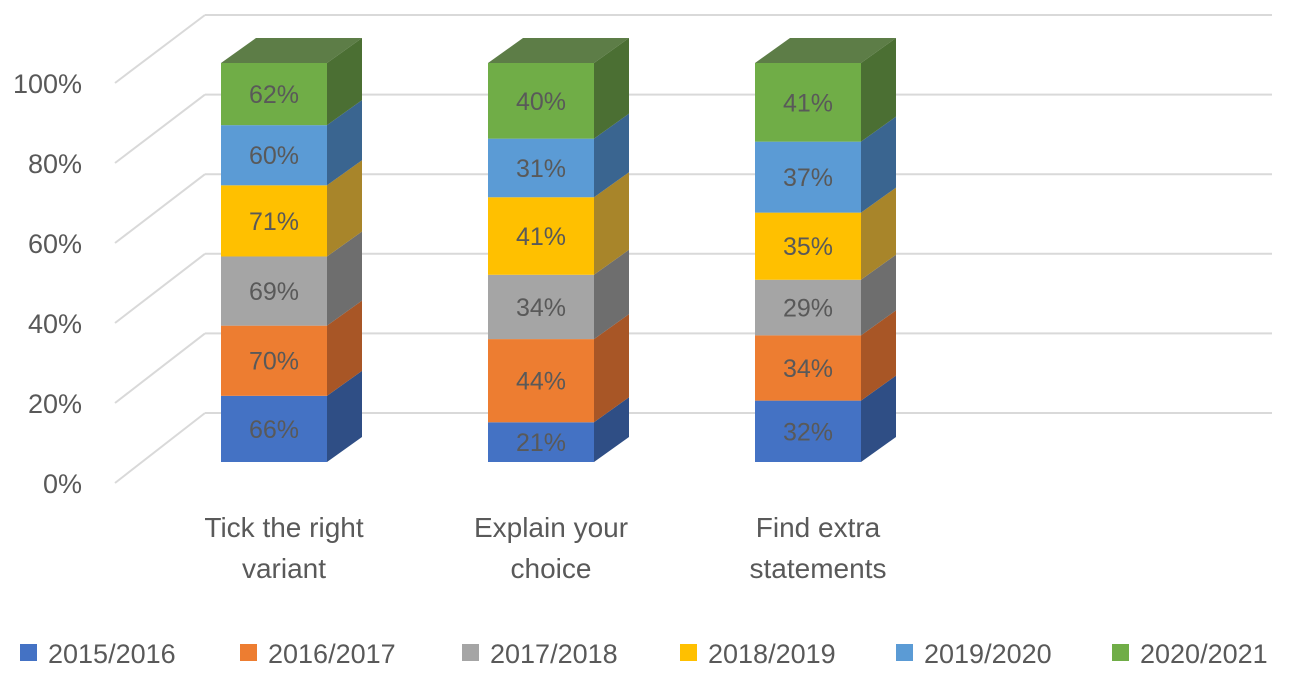  I want to click on x-category-label: choice, so click(551, 568).